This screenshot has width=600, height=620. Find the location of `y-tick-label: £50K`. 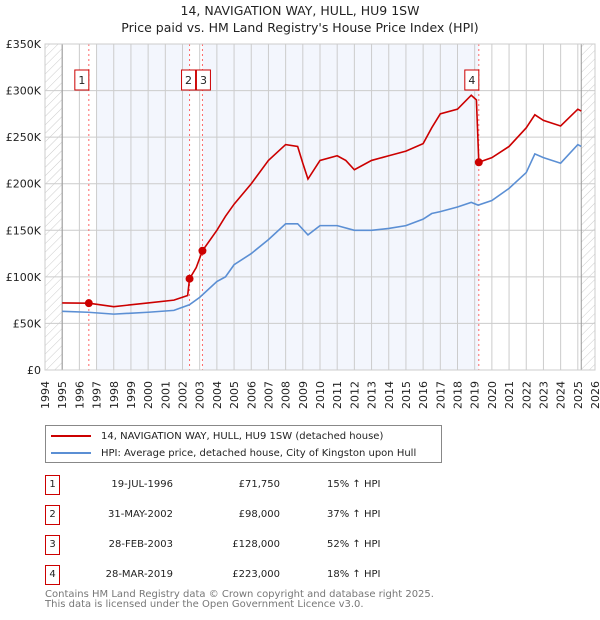

y-tick-label: £50K is located at coordinates (27, 323).